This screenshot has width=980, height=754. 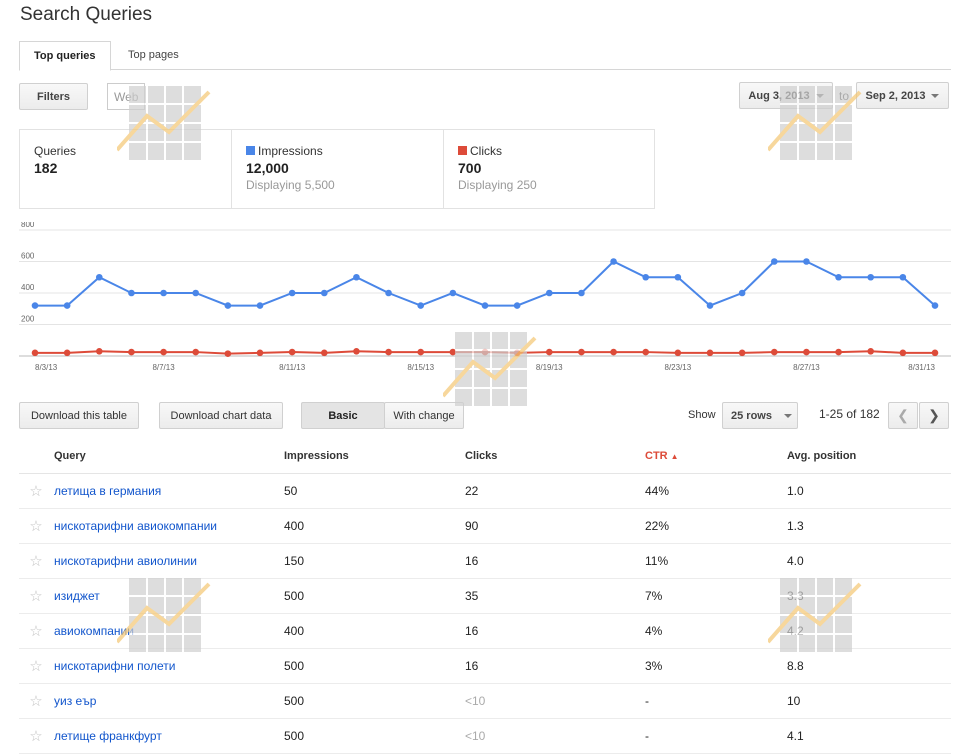 I want to click on query-link: нискотарифни авиокомпании, so click(x=136, y=526).